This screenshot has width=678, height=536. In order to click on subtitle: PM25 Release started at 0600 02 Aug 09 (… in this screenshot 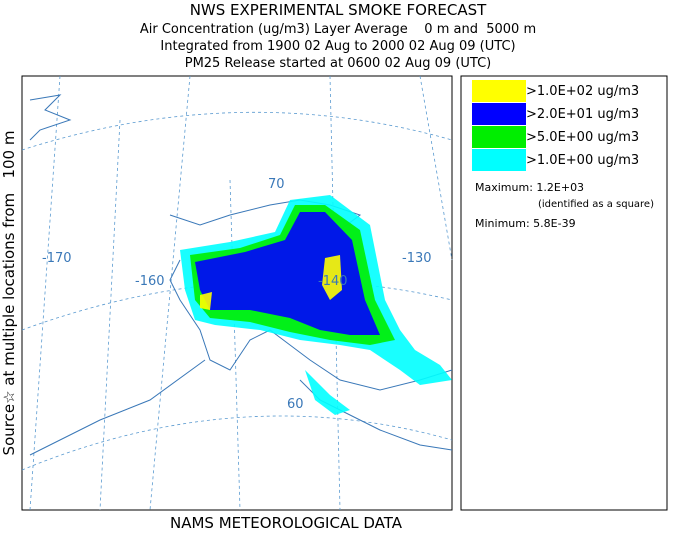, I will do `click(338, 63)`.